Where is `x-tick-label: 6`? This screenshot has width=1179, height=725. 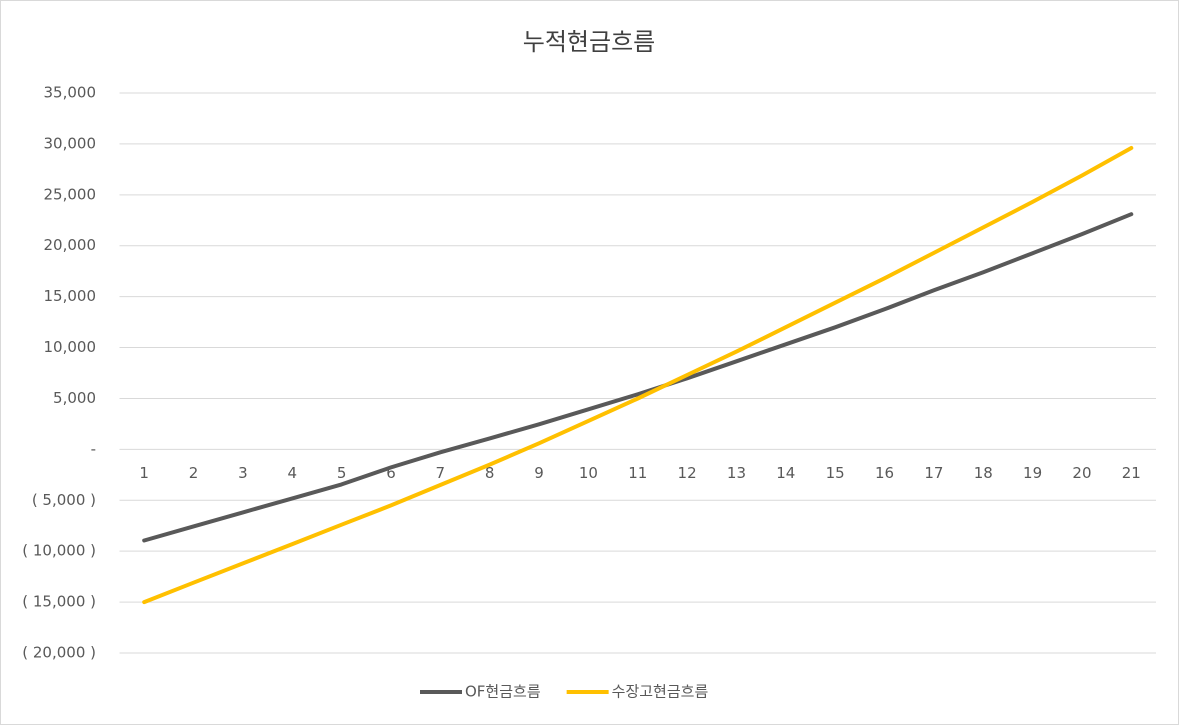
x-tick-label: 6 is located at coordinates (391, 473).